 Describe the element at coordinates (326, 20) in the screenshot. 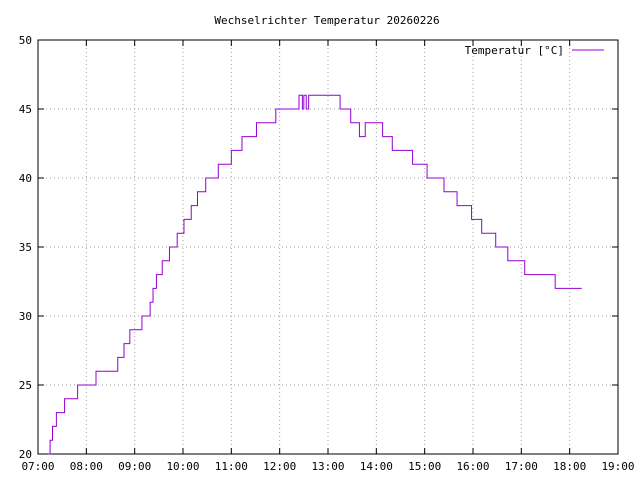

I see `chart-title: Wechselrichter Temperatur 20260226` at that location.